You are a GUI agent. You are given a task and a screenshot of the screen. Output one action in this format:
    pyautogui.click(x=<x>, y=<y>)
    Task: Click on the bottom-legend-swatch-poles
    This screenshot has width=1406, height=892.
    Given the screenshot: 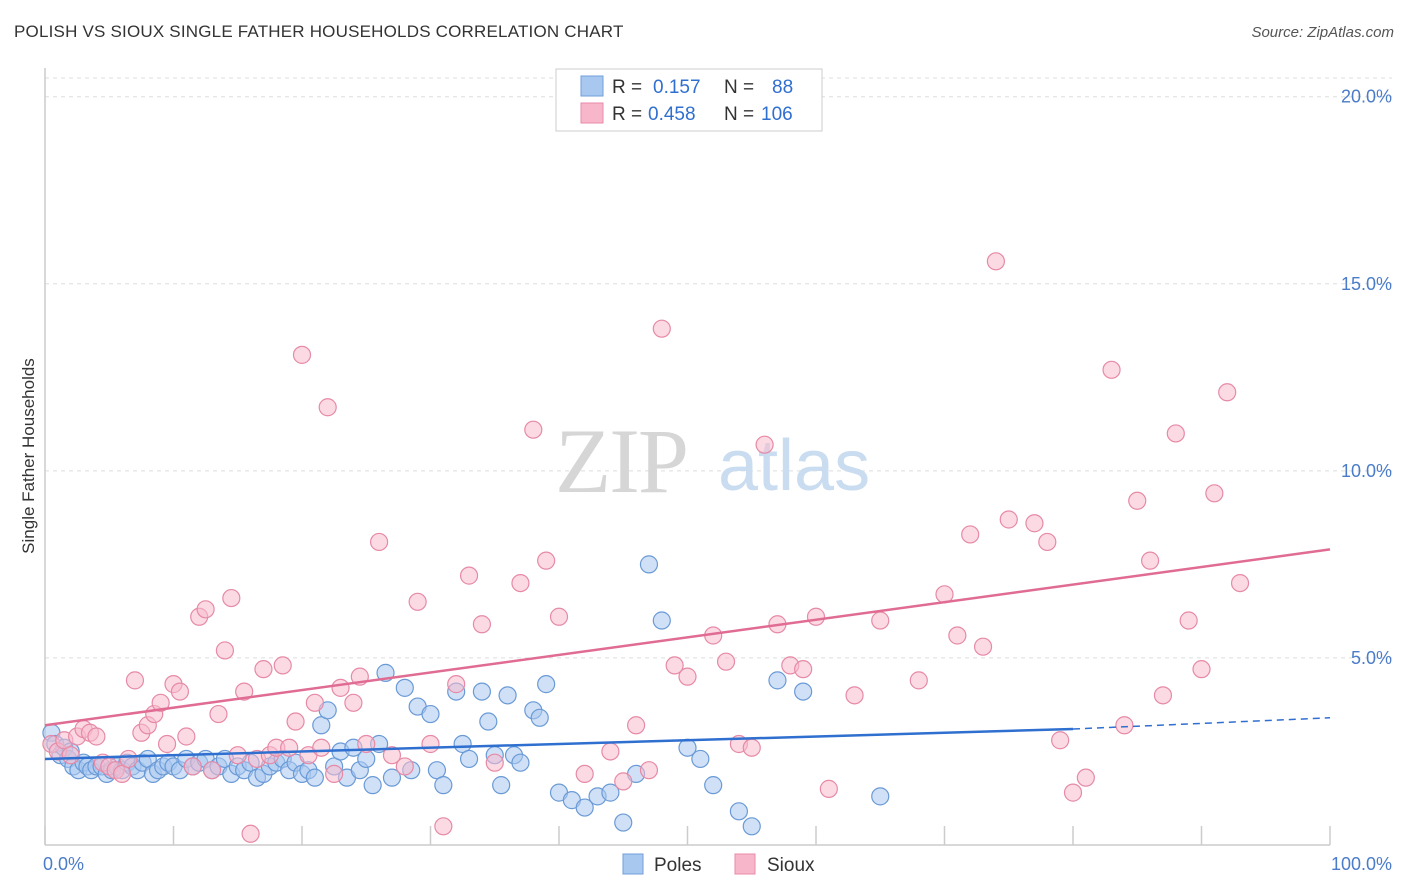 What is the action you would take?
    pyautogui.click(x=633, y=864)
    